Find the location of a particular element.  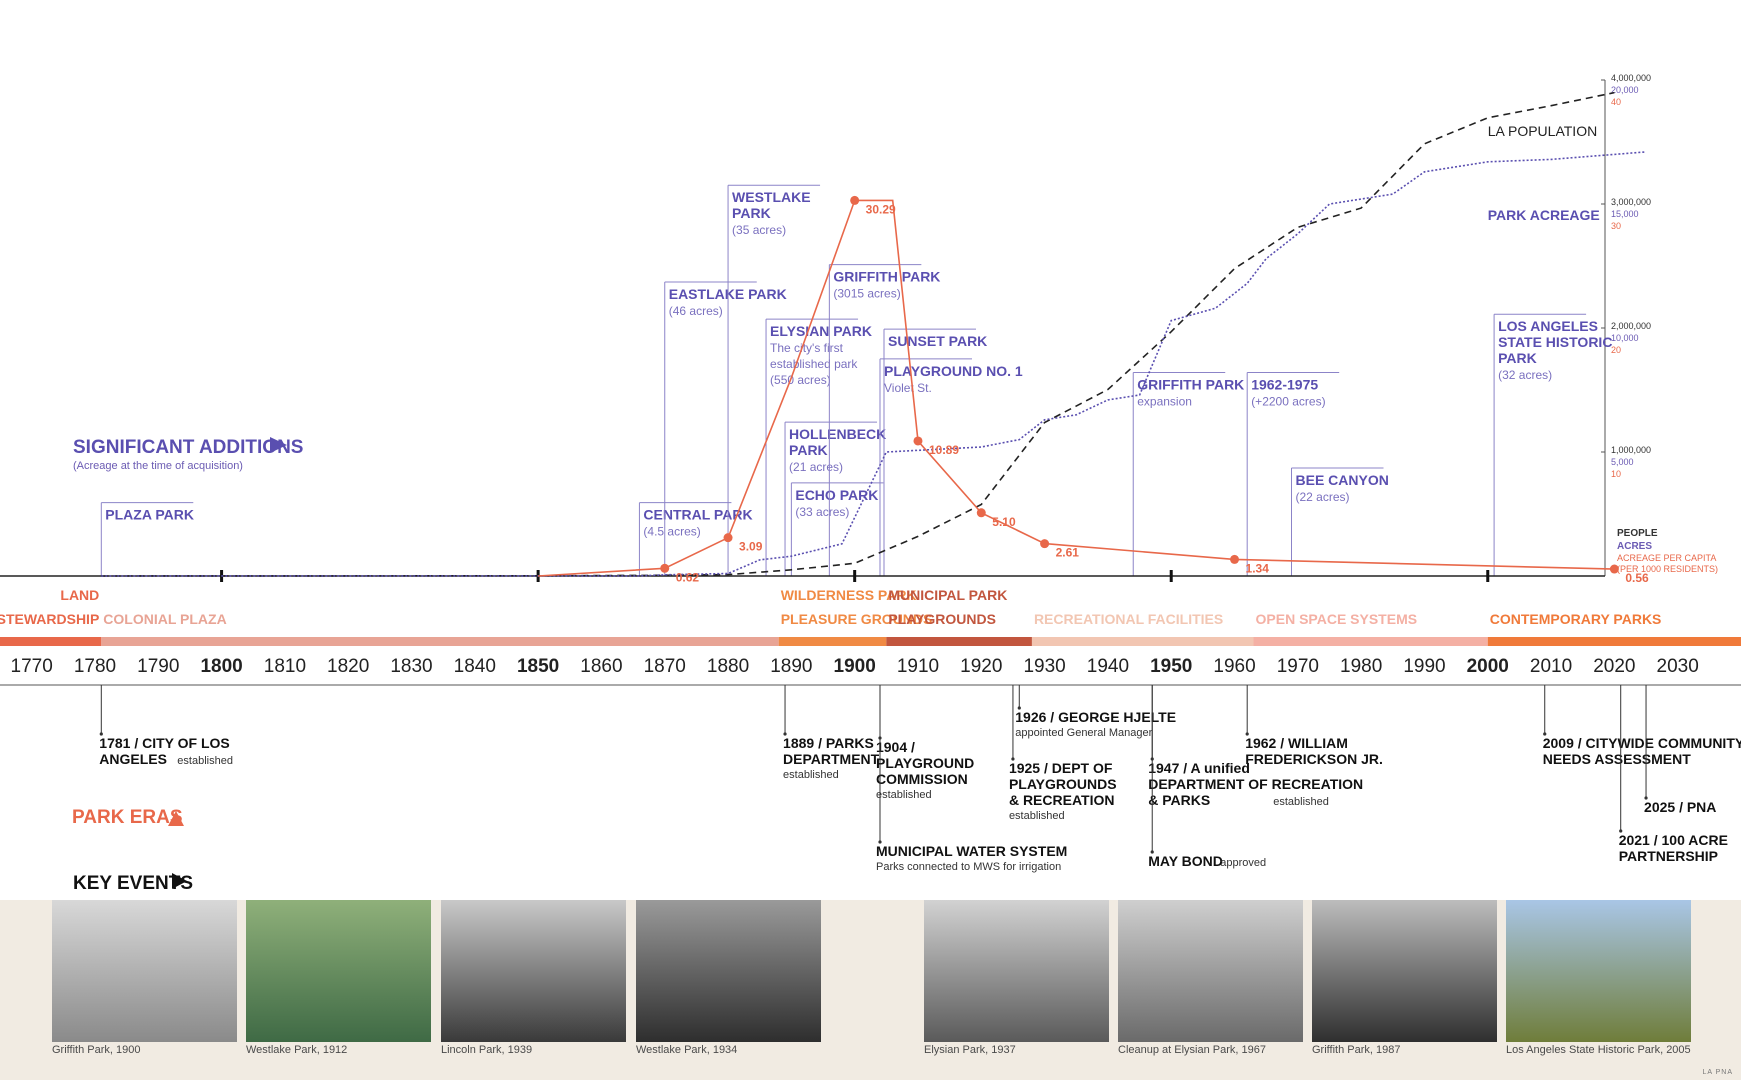

per-capita-value-label: 1.34 is located at coordinates (1258, 568).